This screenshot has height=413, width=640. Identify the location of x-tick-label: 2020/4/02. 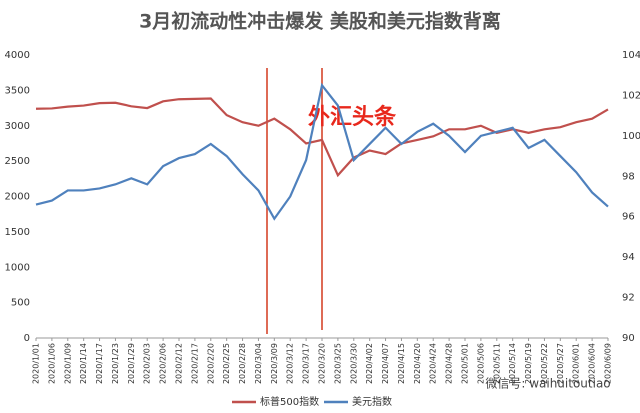
(369, 363).